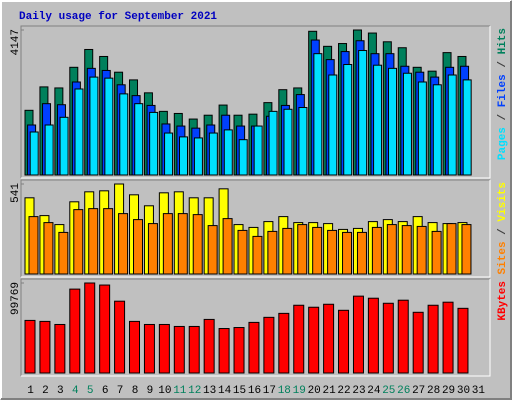  Describe the element at coordinates (314, 391) in the screenshot. I see `x-tick-label: 20` at that location.